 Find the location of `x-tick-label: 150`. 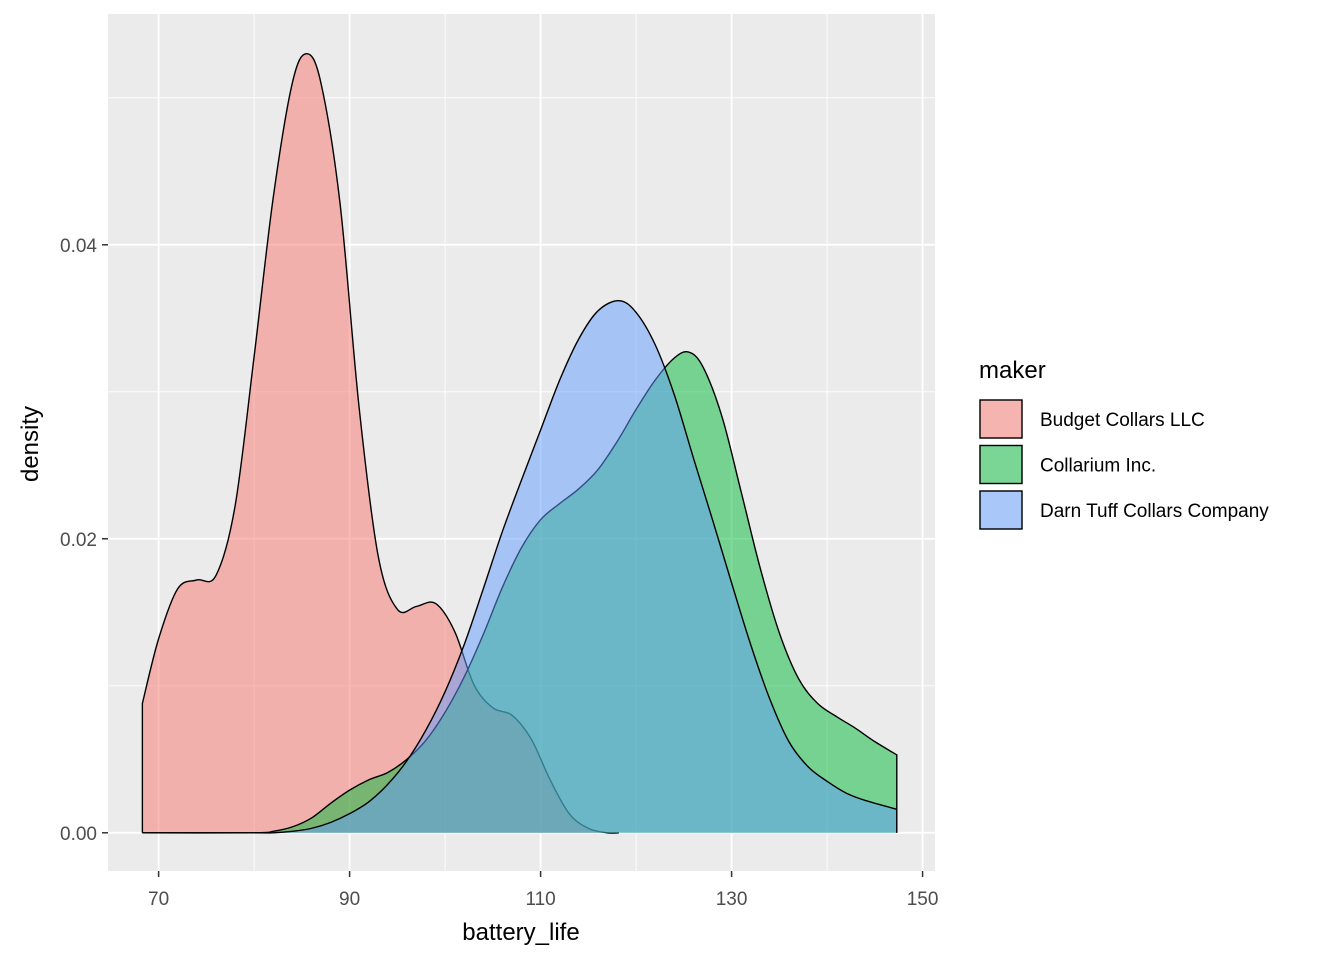

x-tick-label: 150 is located at coordinates (923, 899).